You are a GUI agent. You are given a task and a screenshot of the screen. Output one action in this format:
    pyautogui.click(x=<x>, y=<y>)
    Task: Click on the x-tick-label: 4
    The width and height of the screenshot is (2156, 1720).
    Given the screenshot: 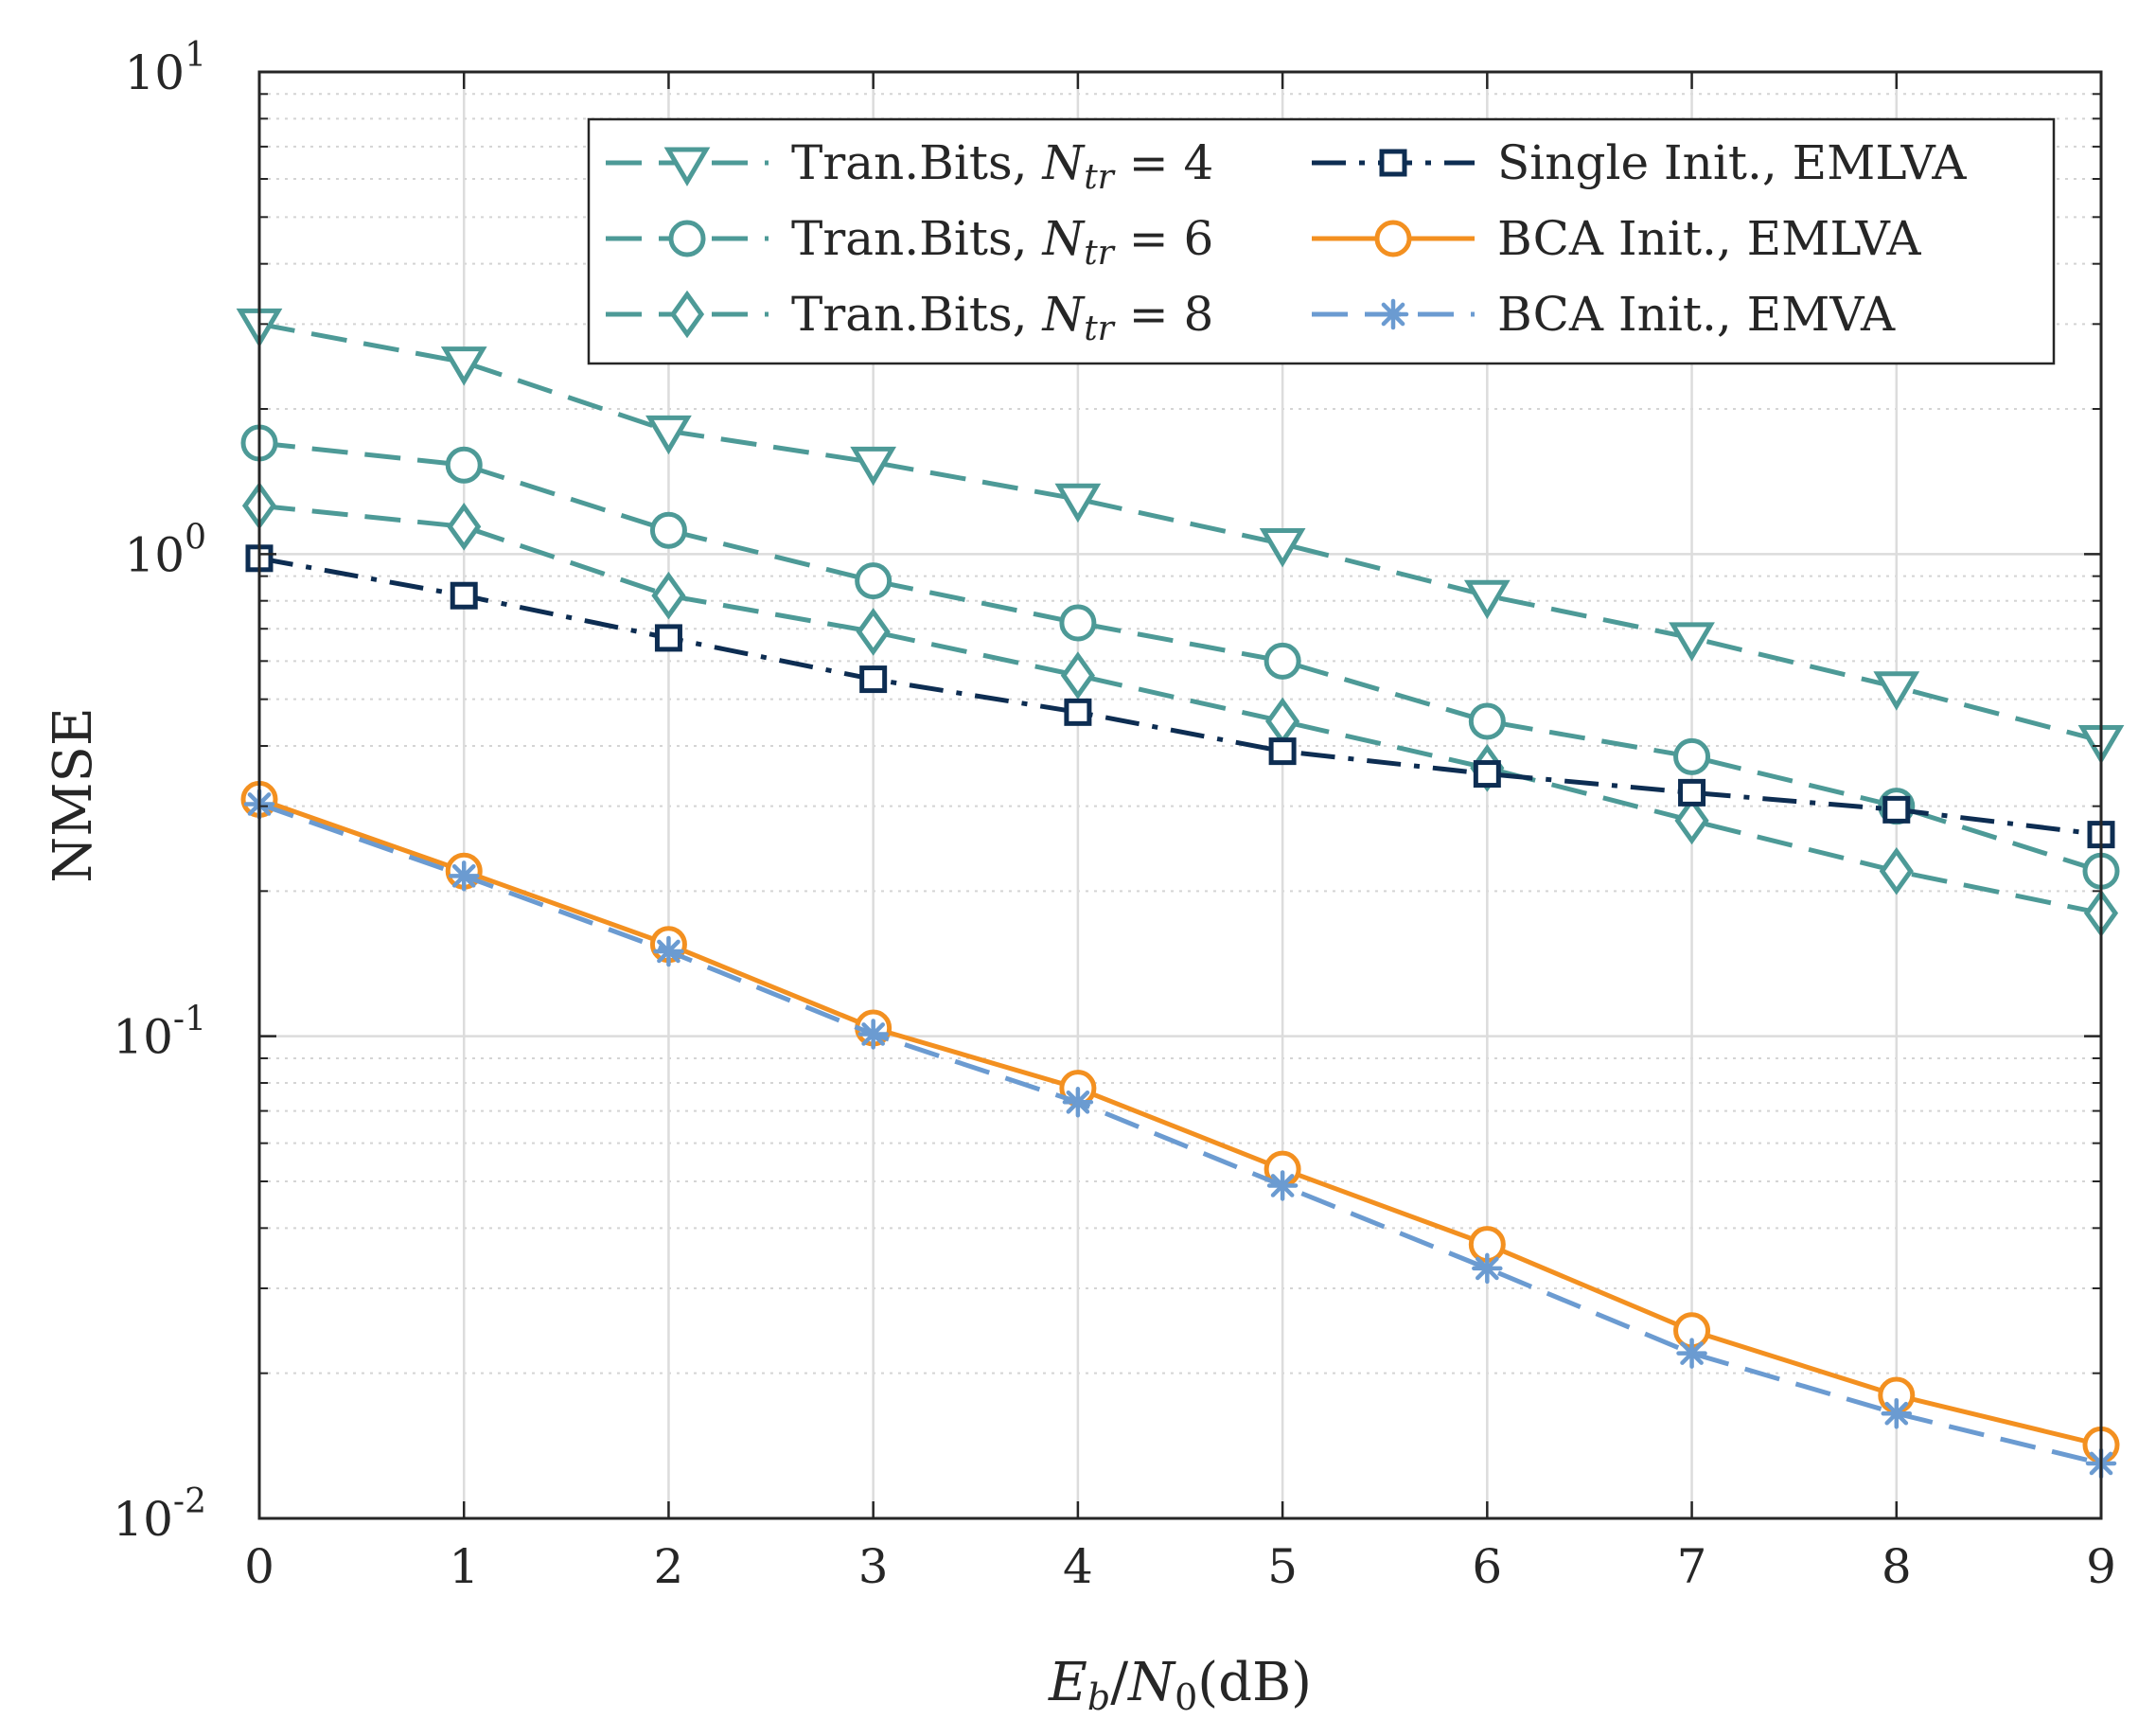 What is the action you would take?
    pyautogui.click(x=1078, y=1566)
    